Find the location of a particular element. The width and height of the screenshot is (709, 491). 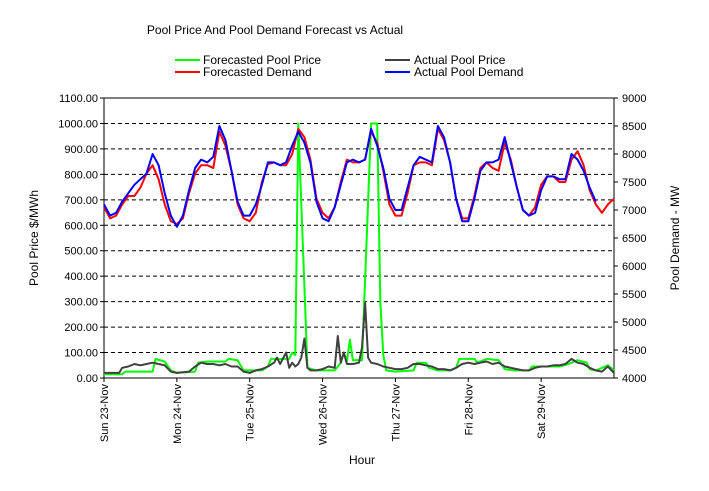

x-axis-label: Hour is located at coordinates (362, 460).